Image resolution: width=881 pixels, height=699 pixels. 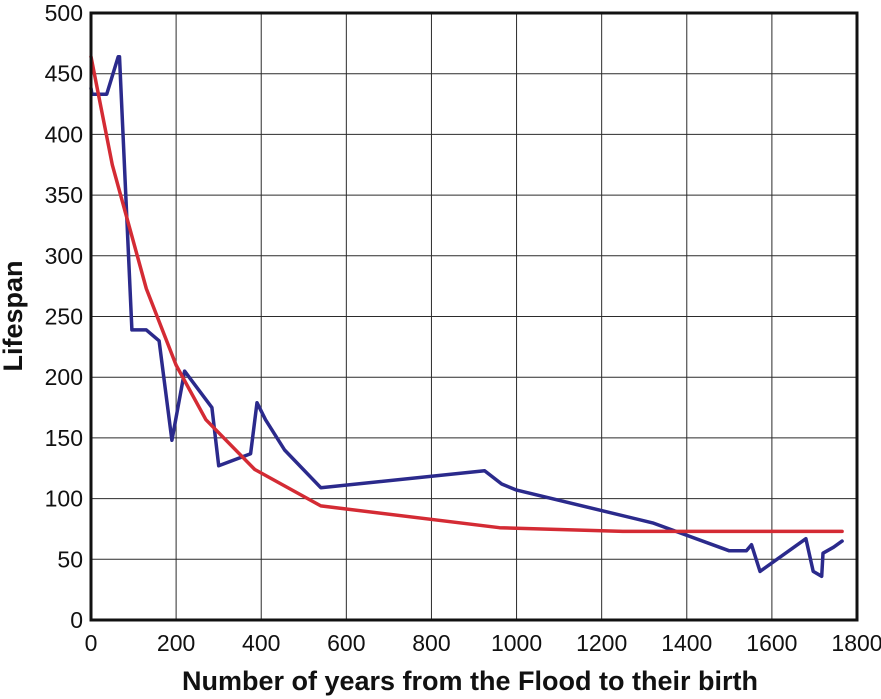 I want to click on y-axis-label: Lifespan, so click(x=14, y=315).